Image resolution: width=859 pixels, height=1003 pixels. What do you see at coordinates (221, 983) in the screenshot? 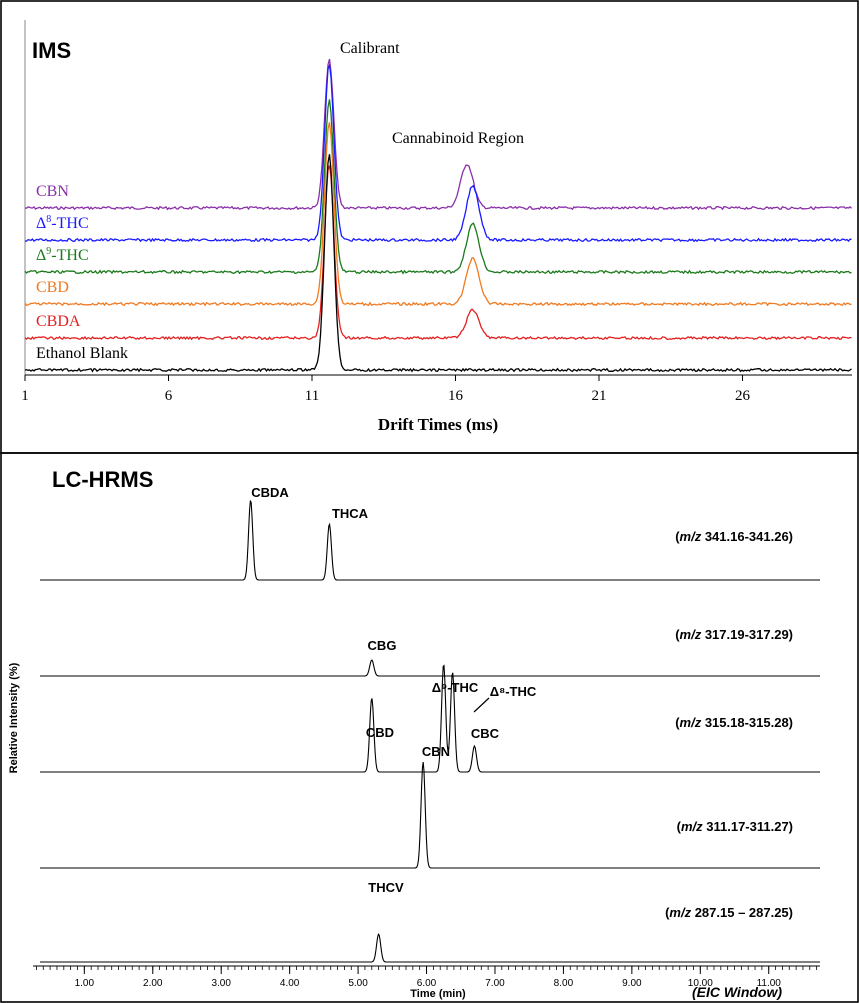
I see `lc-x-tick-label: 3.00` at bounding box center [221, 983].